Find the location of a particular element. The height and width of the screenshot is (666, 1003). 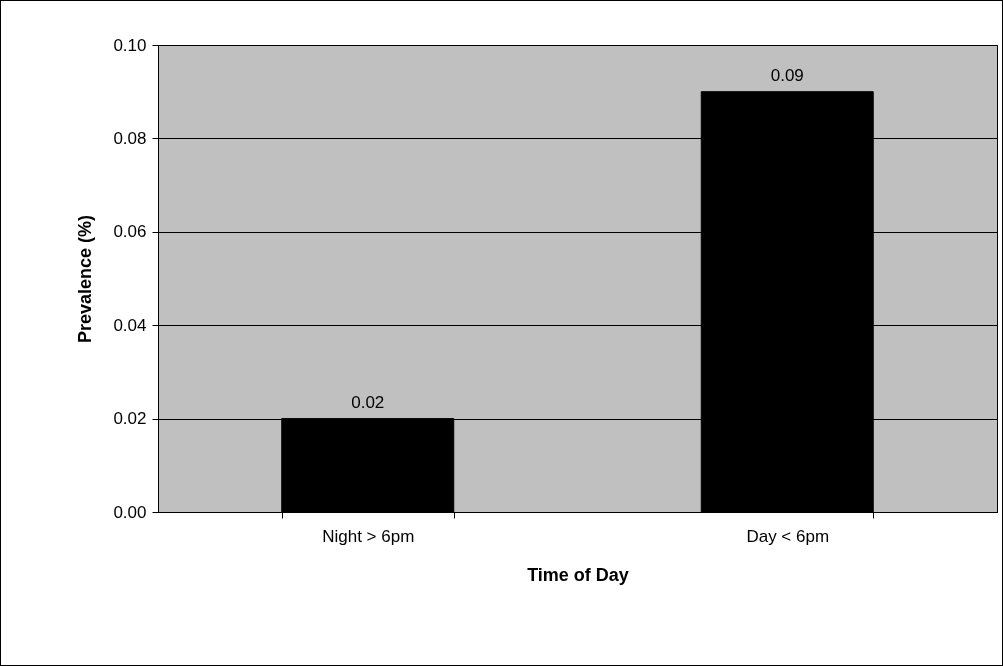

y-tick-label: 0.10 is located at coordinates (130, 45).